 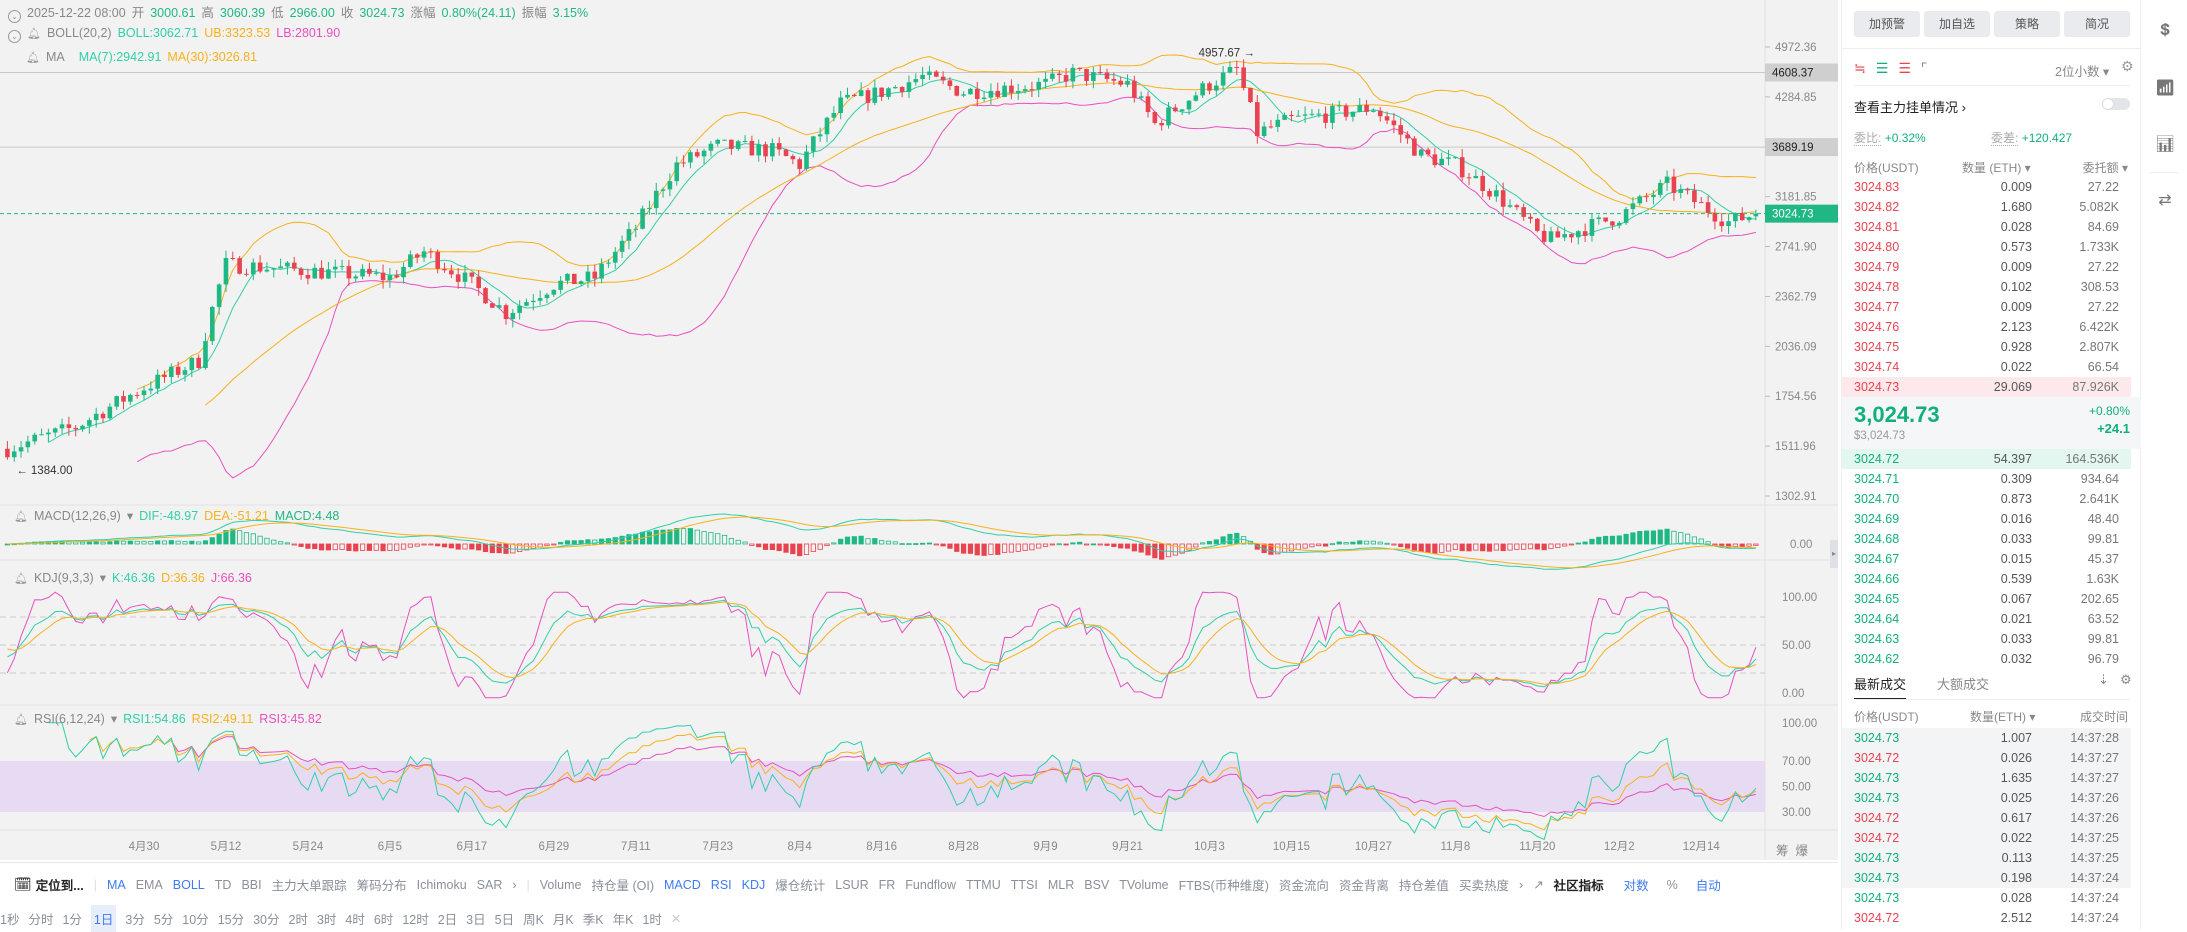 What do you see at coordinates (1708, 886) in the screenshot?
I see `auto-scale-button: 自动` at bounding box center [1708, 886].